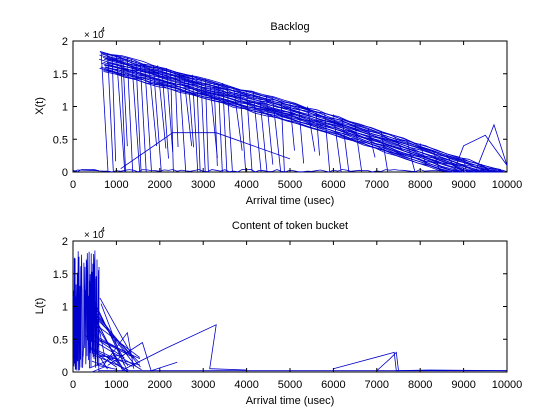 Image resolution: width=560 pixels, height=420 pixels. What do you see at coordinates (60, 140) in the screenshot?
I see `y-tick-label: 0.5` at bounding box center [60, 140].